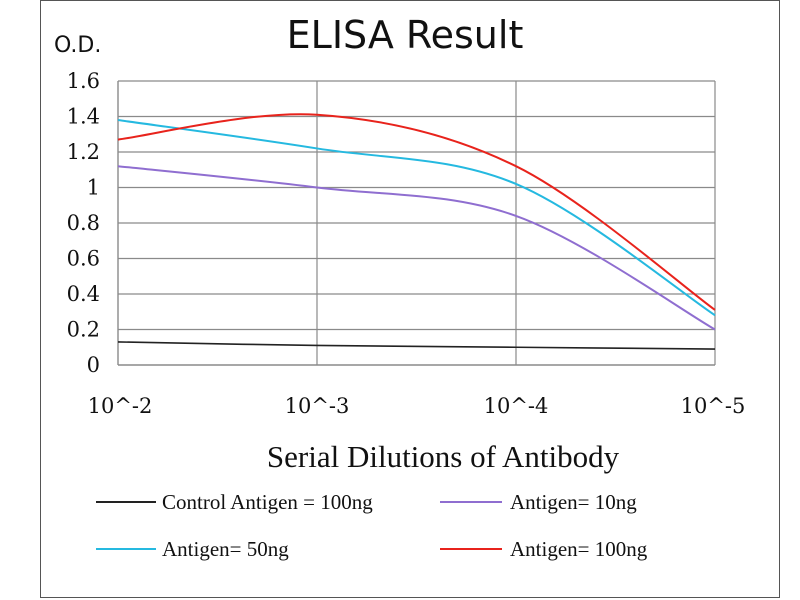 This screenshot has width=800, height=600. Describe the element at coordinates (83, 294) in the screenshot. I see `y-tick-label: 0.4` at that location.